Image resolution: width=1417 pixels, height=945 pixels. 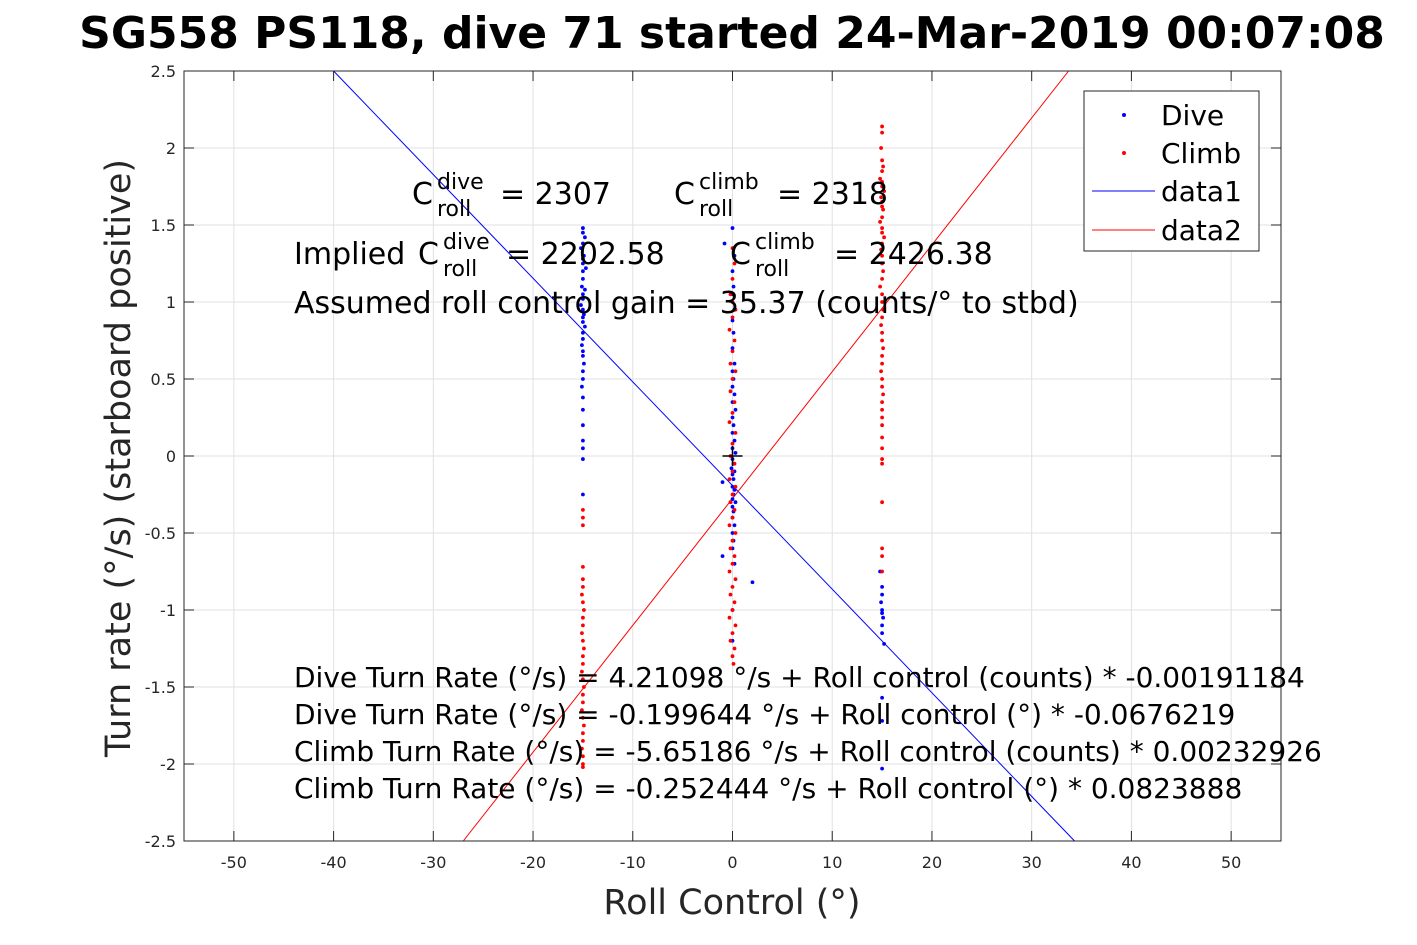 I want to click on x-tick-label: 20, so click(x=932, y=862).